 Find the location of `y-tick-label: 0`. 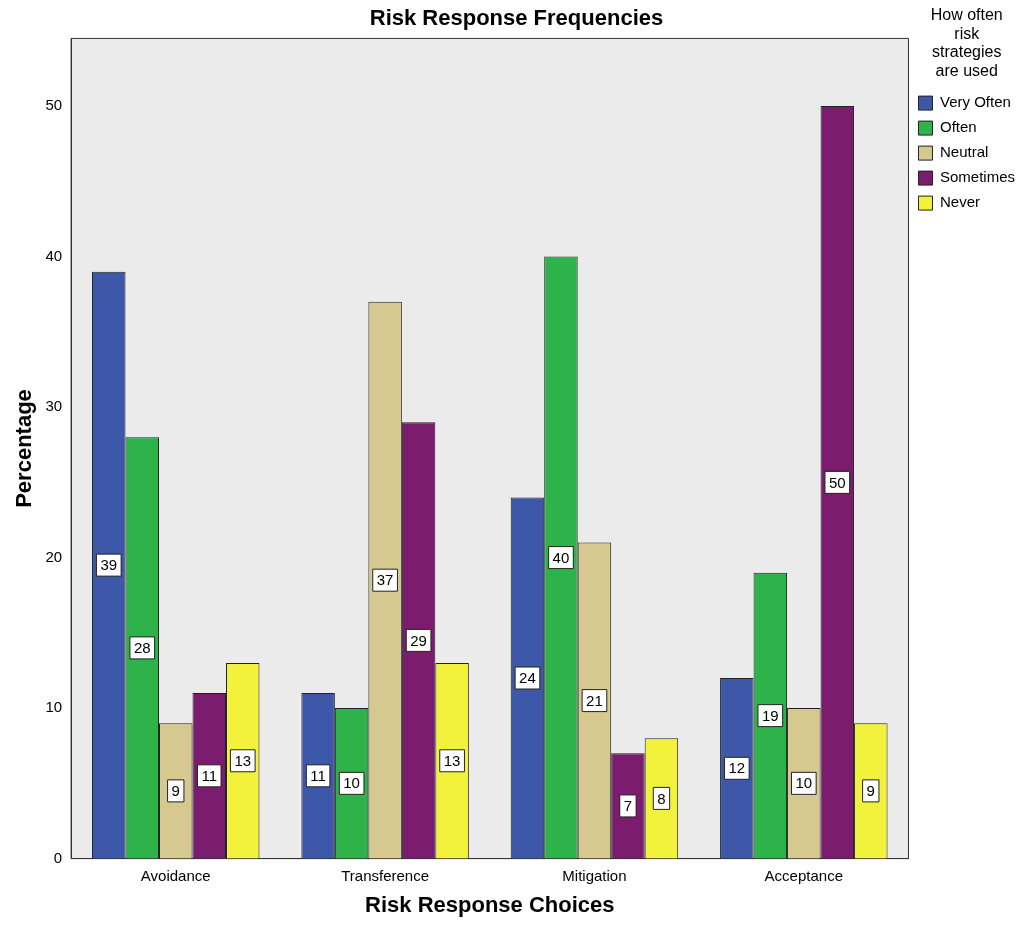

y-tick-label: 0 is located at coordinates (58, 857).